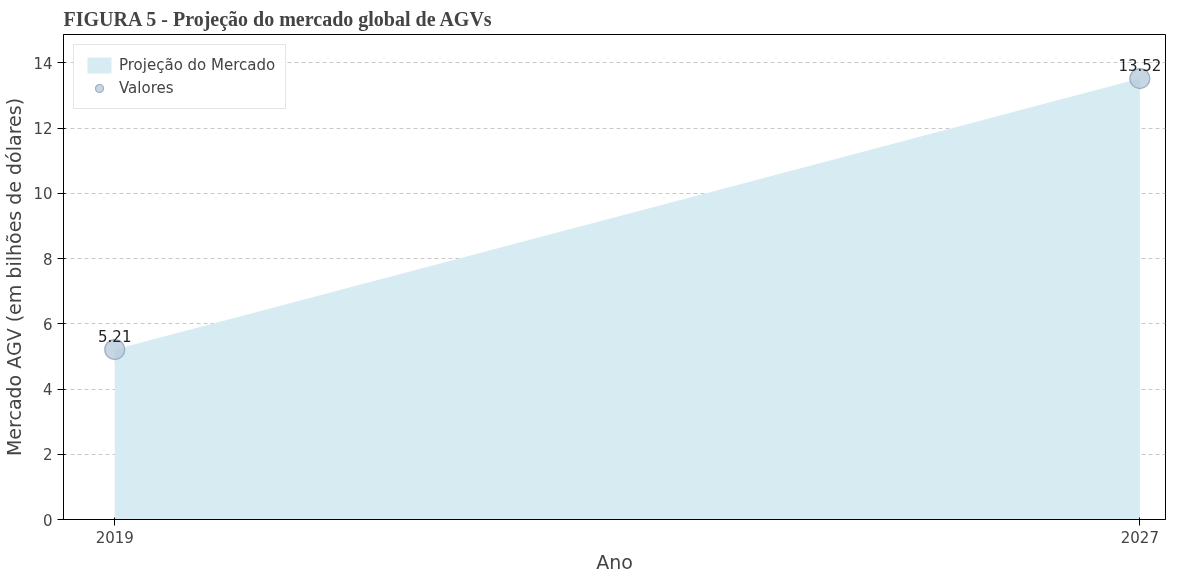 This screenshot has height=587, width=1198. What do you see at coordinates (14, 277) in the screenshot?
I see `y-axis-title: Mercado AGV (em bilhões de dólares)` at bounding box center [14, 277].